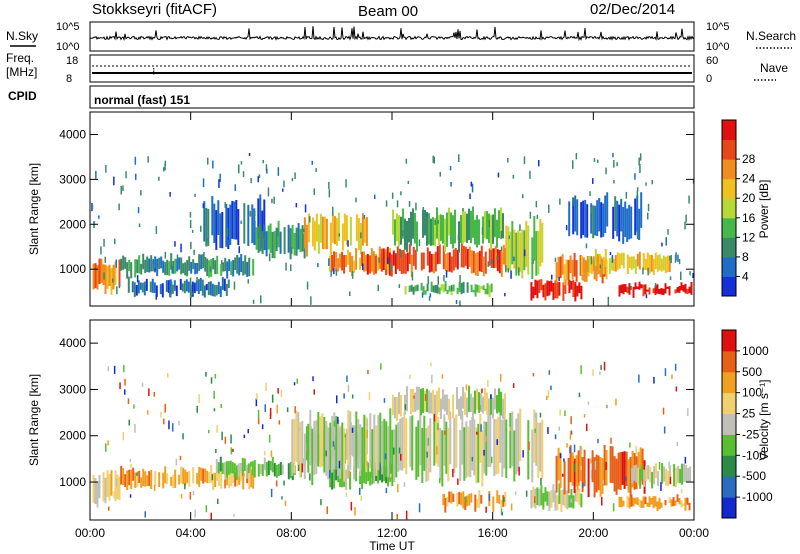 This screenshot has width=800, height=554. Describe the element at coordinates (72, 389) in the screenshot. I see `y-tick-label: 3000` at that location.